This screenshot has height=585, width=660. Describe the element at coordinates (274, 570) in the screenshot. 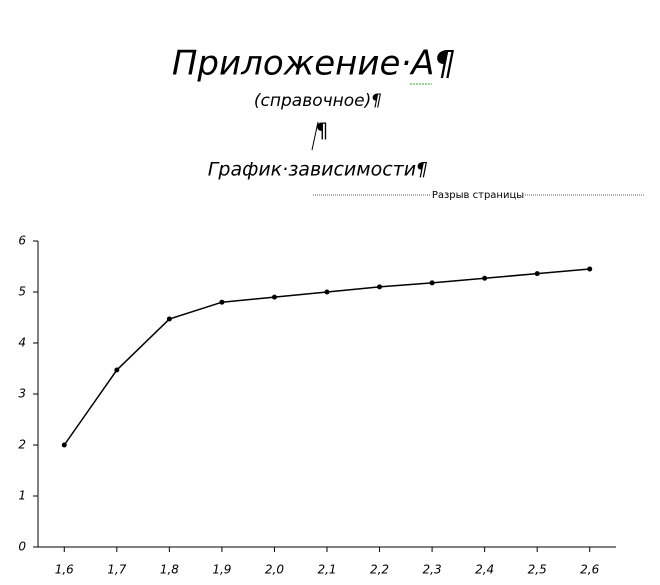

I see `x-tick-label: 2,0` at that location.